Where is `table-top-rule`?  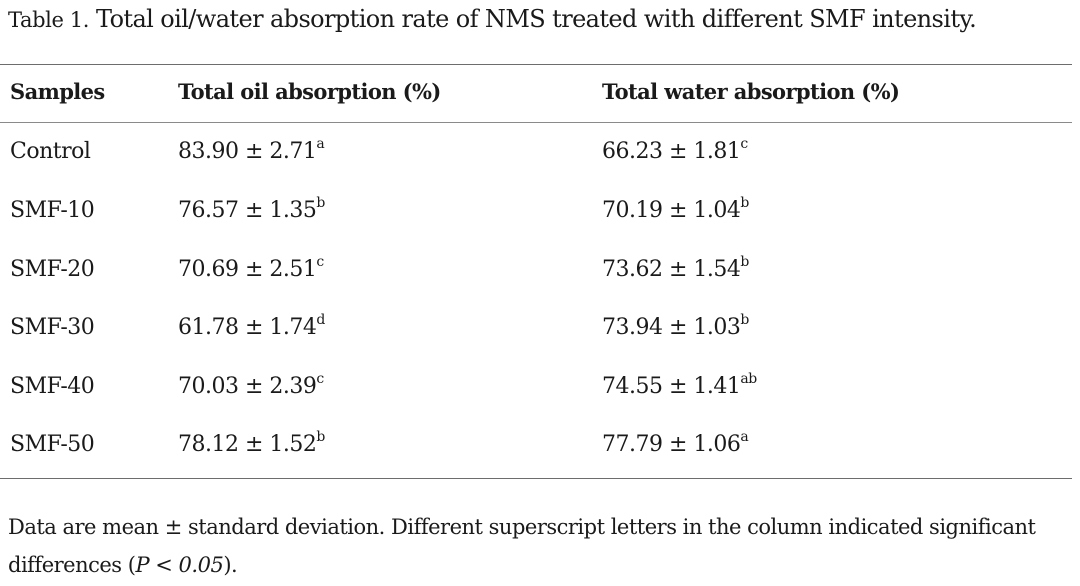 table-top-rule is located at coordinates (536, 64).